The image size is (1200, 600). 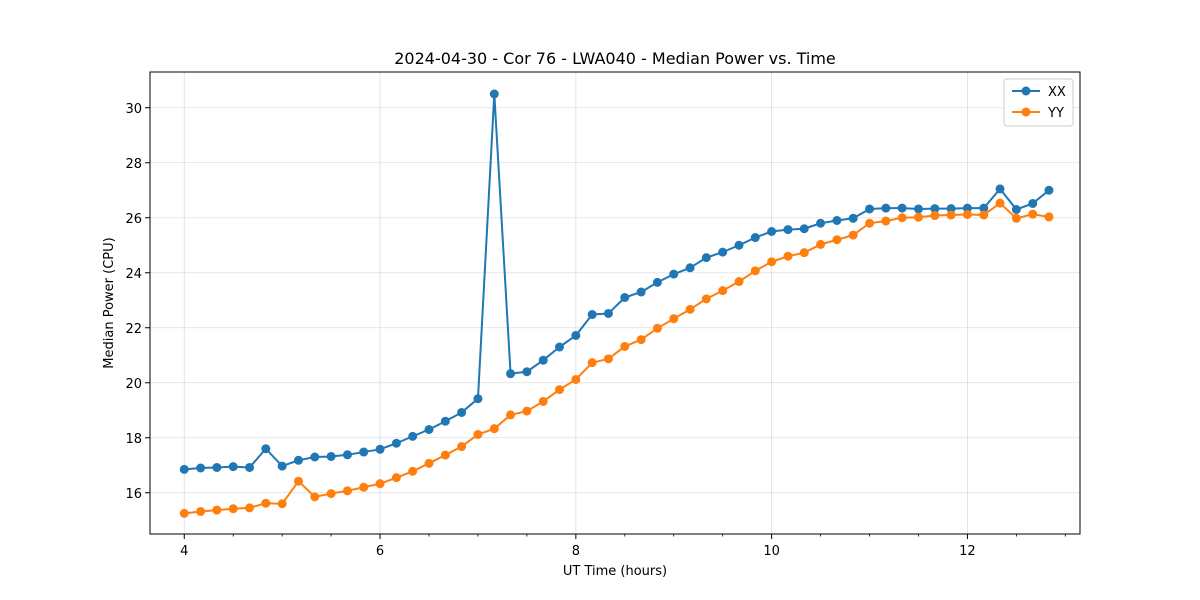 What do you see at coordinates (133, 109) in the screenshot?
I see `y-tick-label: 30` at bounding box center [133, 109].